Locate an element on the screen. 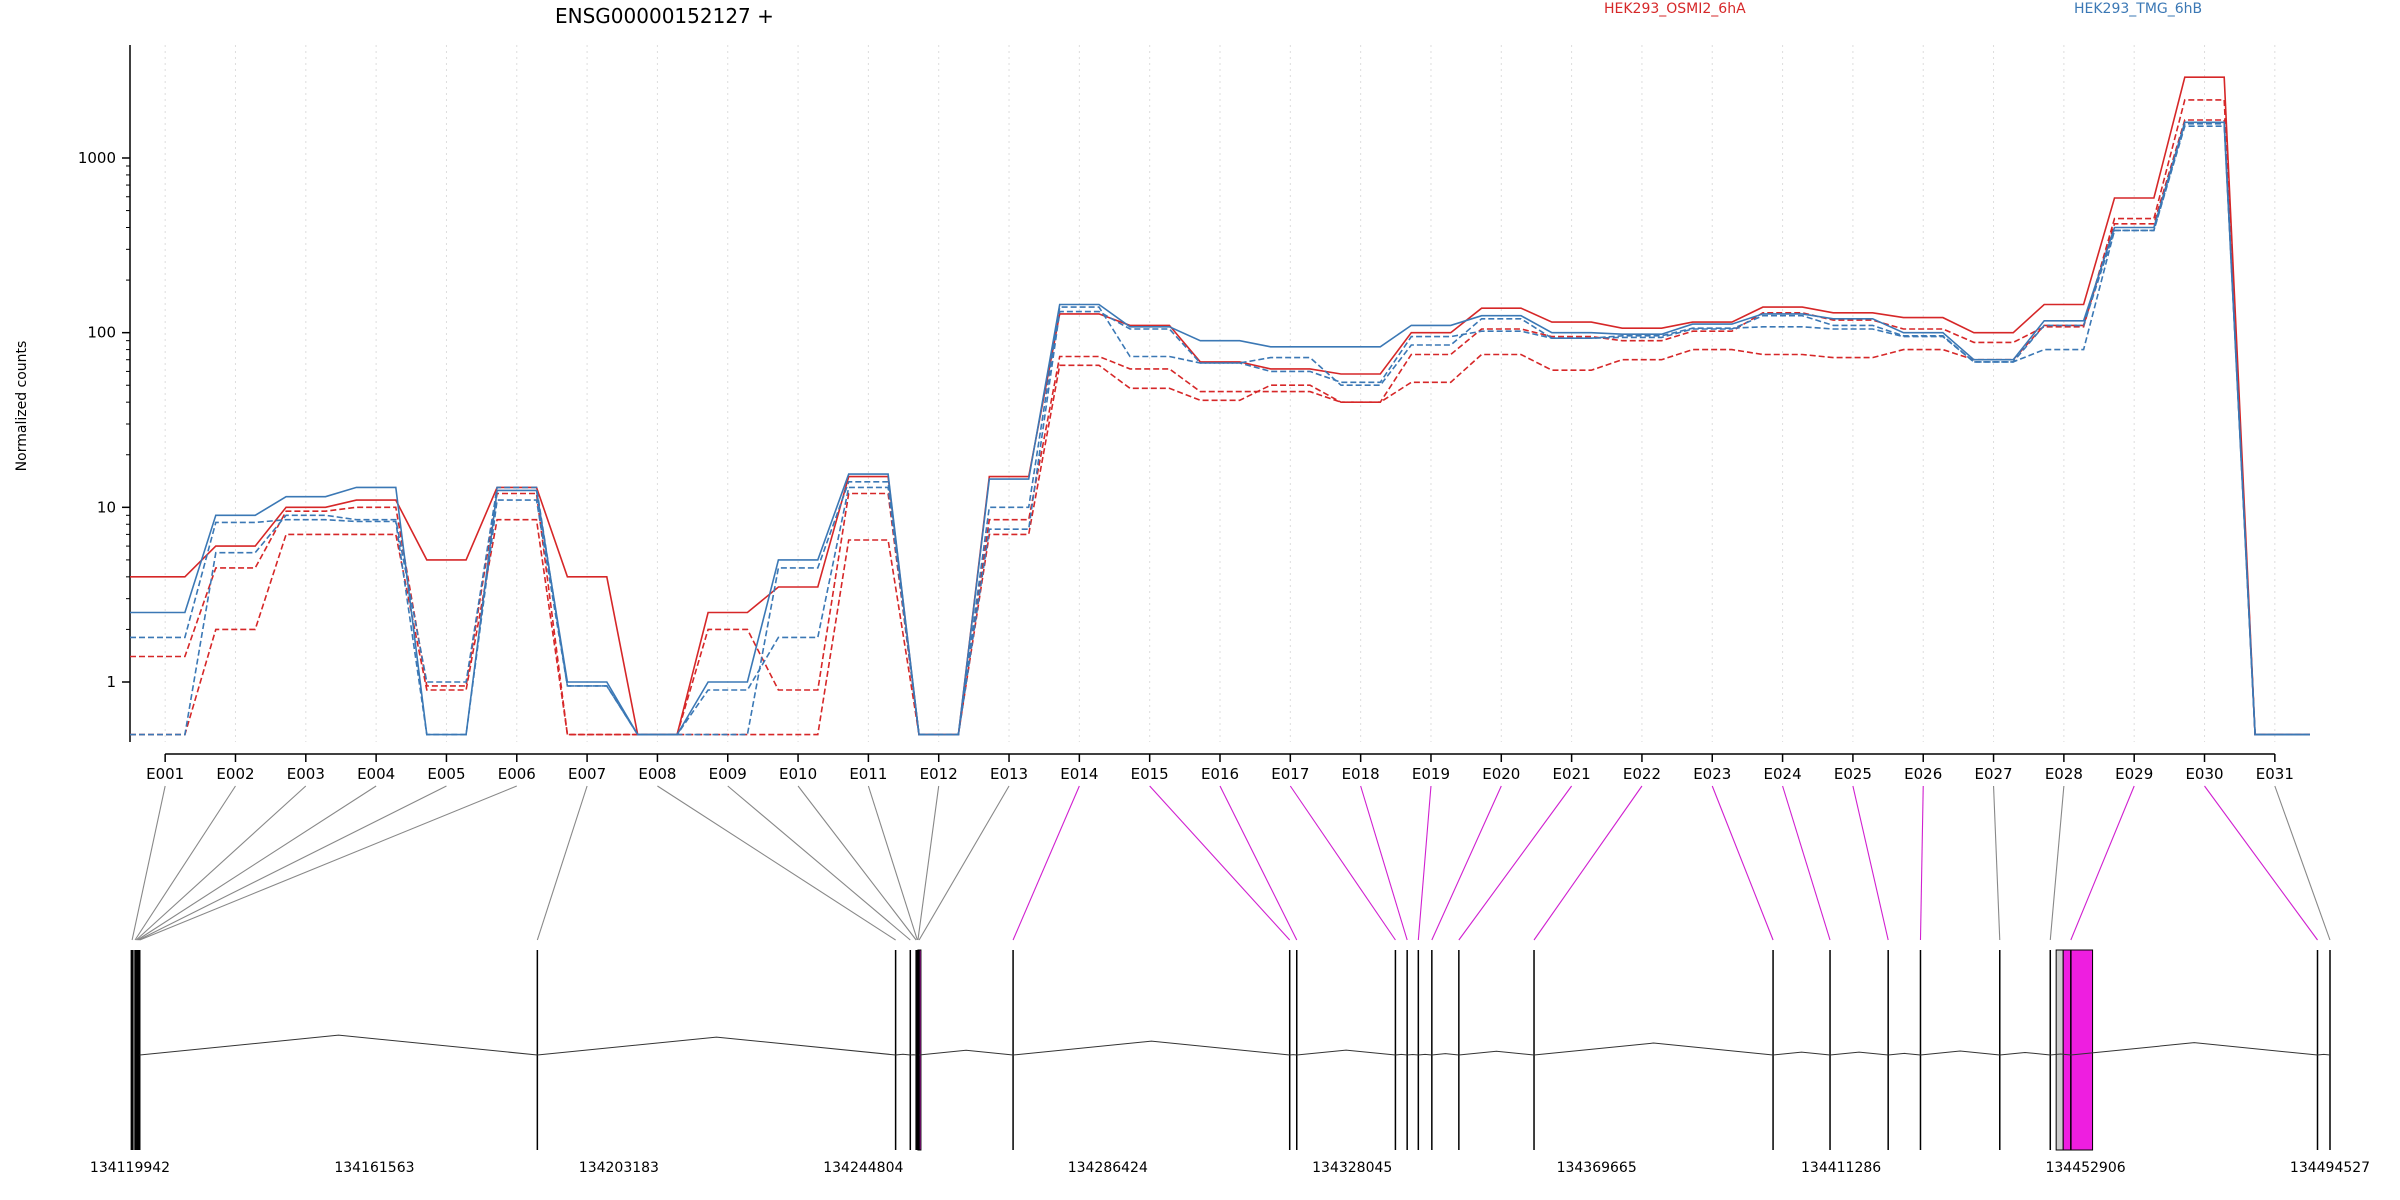 The image size is (2400, 1200). x-tick-label: E013 is located at coordinates (1009, 774).